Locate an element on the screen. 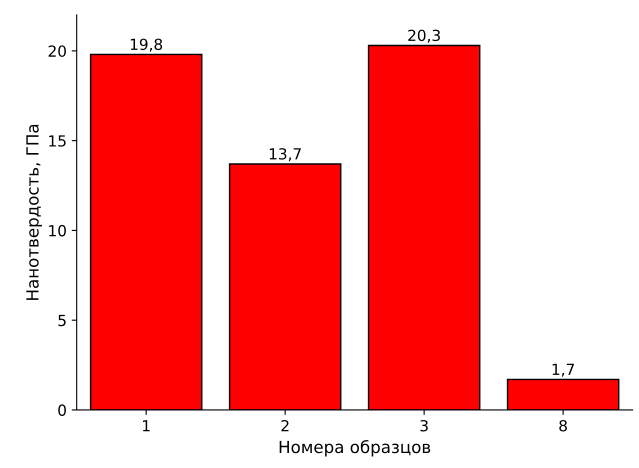 This screenshot has width=639, height=468. x-tick-label: 2 is located at coordinates (284, 426).